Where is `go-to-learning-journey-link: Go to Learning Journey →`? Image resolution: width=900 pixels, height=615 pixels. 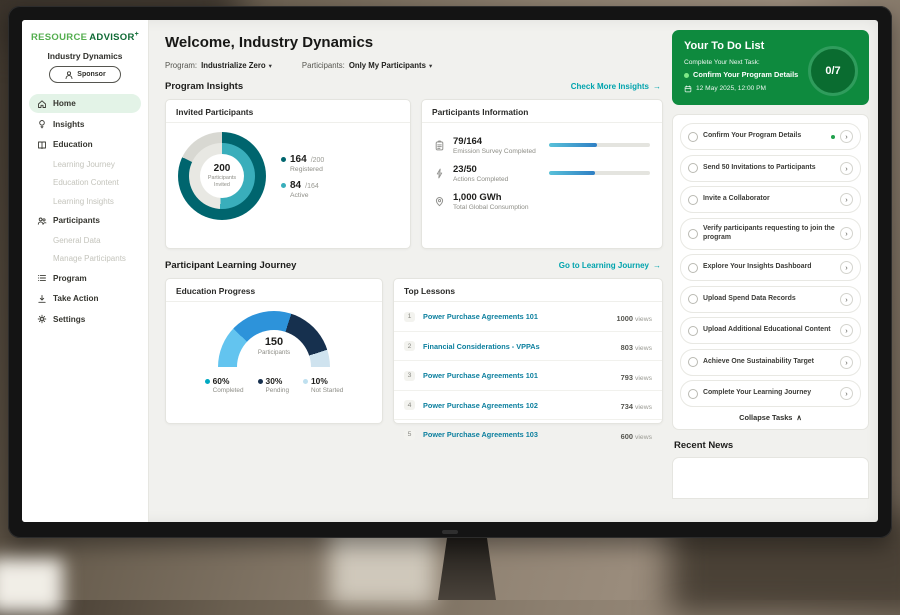 go-to-learning-journey-link: Go to Learning Journey → is located at coordinates (609, 265).